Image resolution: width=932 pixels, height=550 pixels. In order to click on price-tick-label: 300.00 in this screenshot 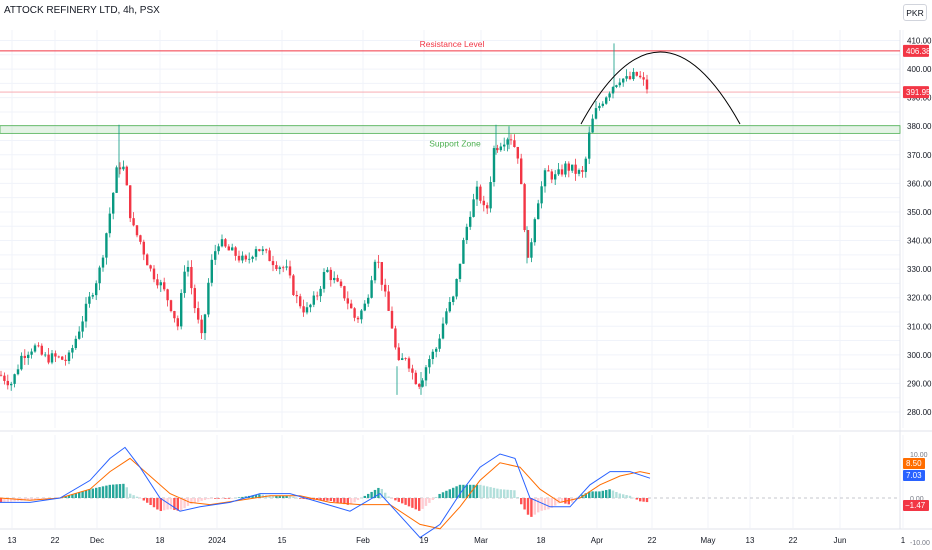, I will do `click(919, 355)`.